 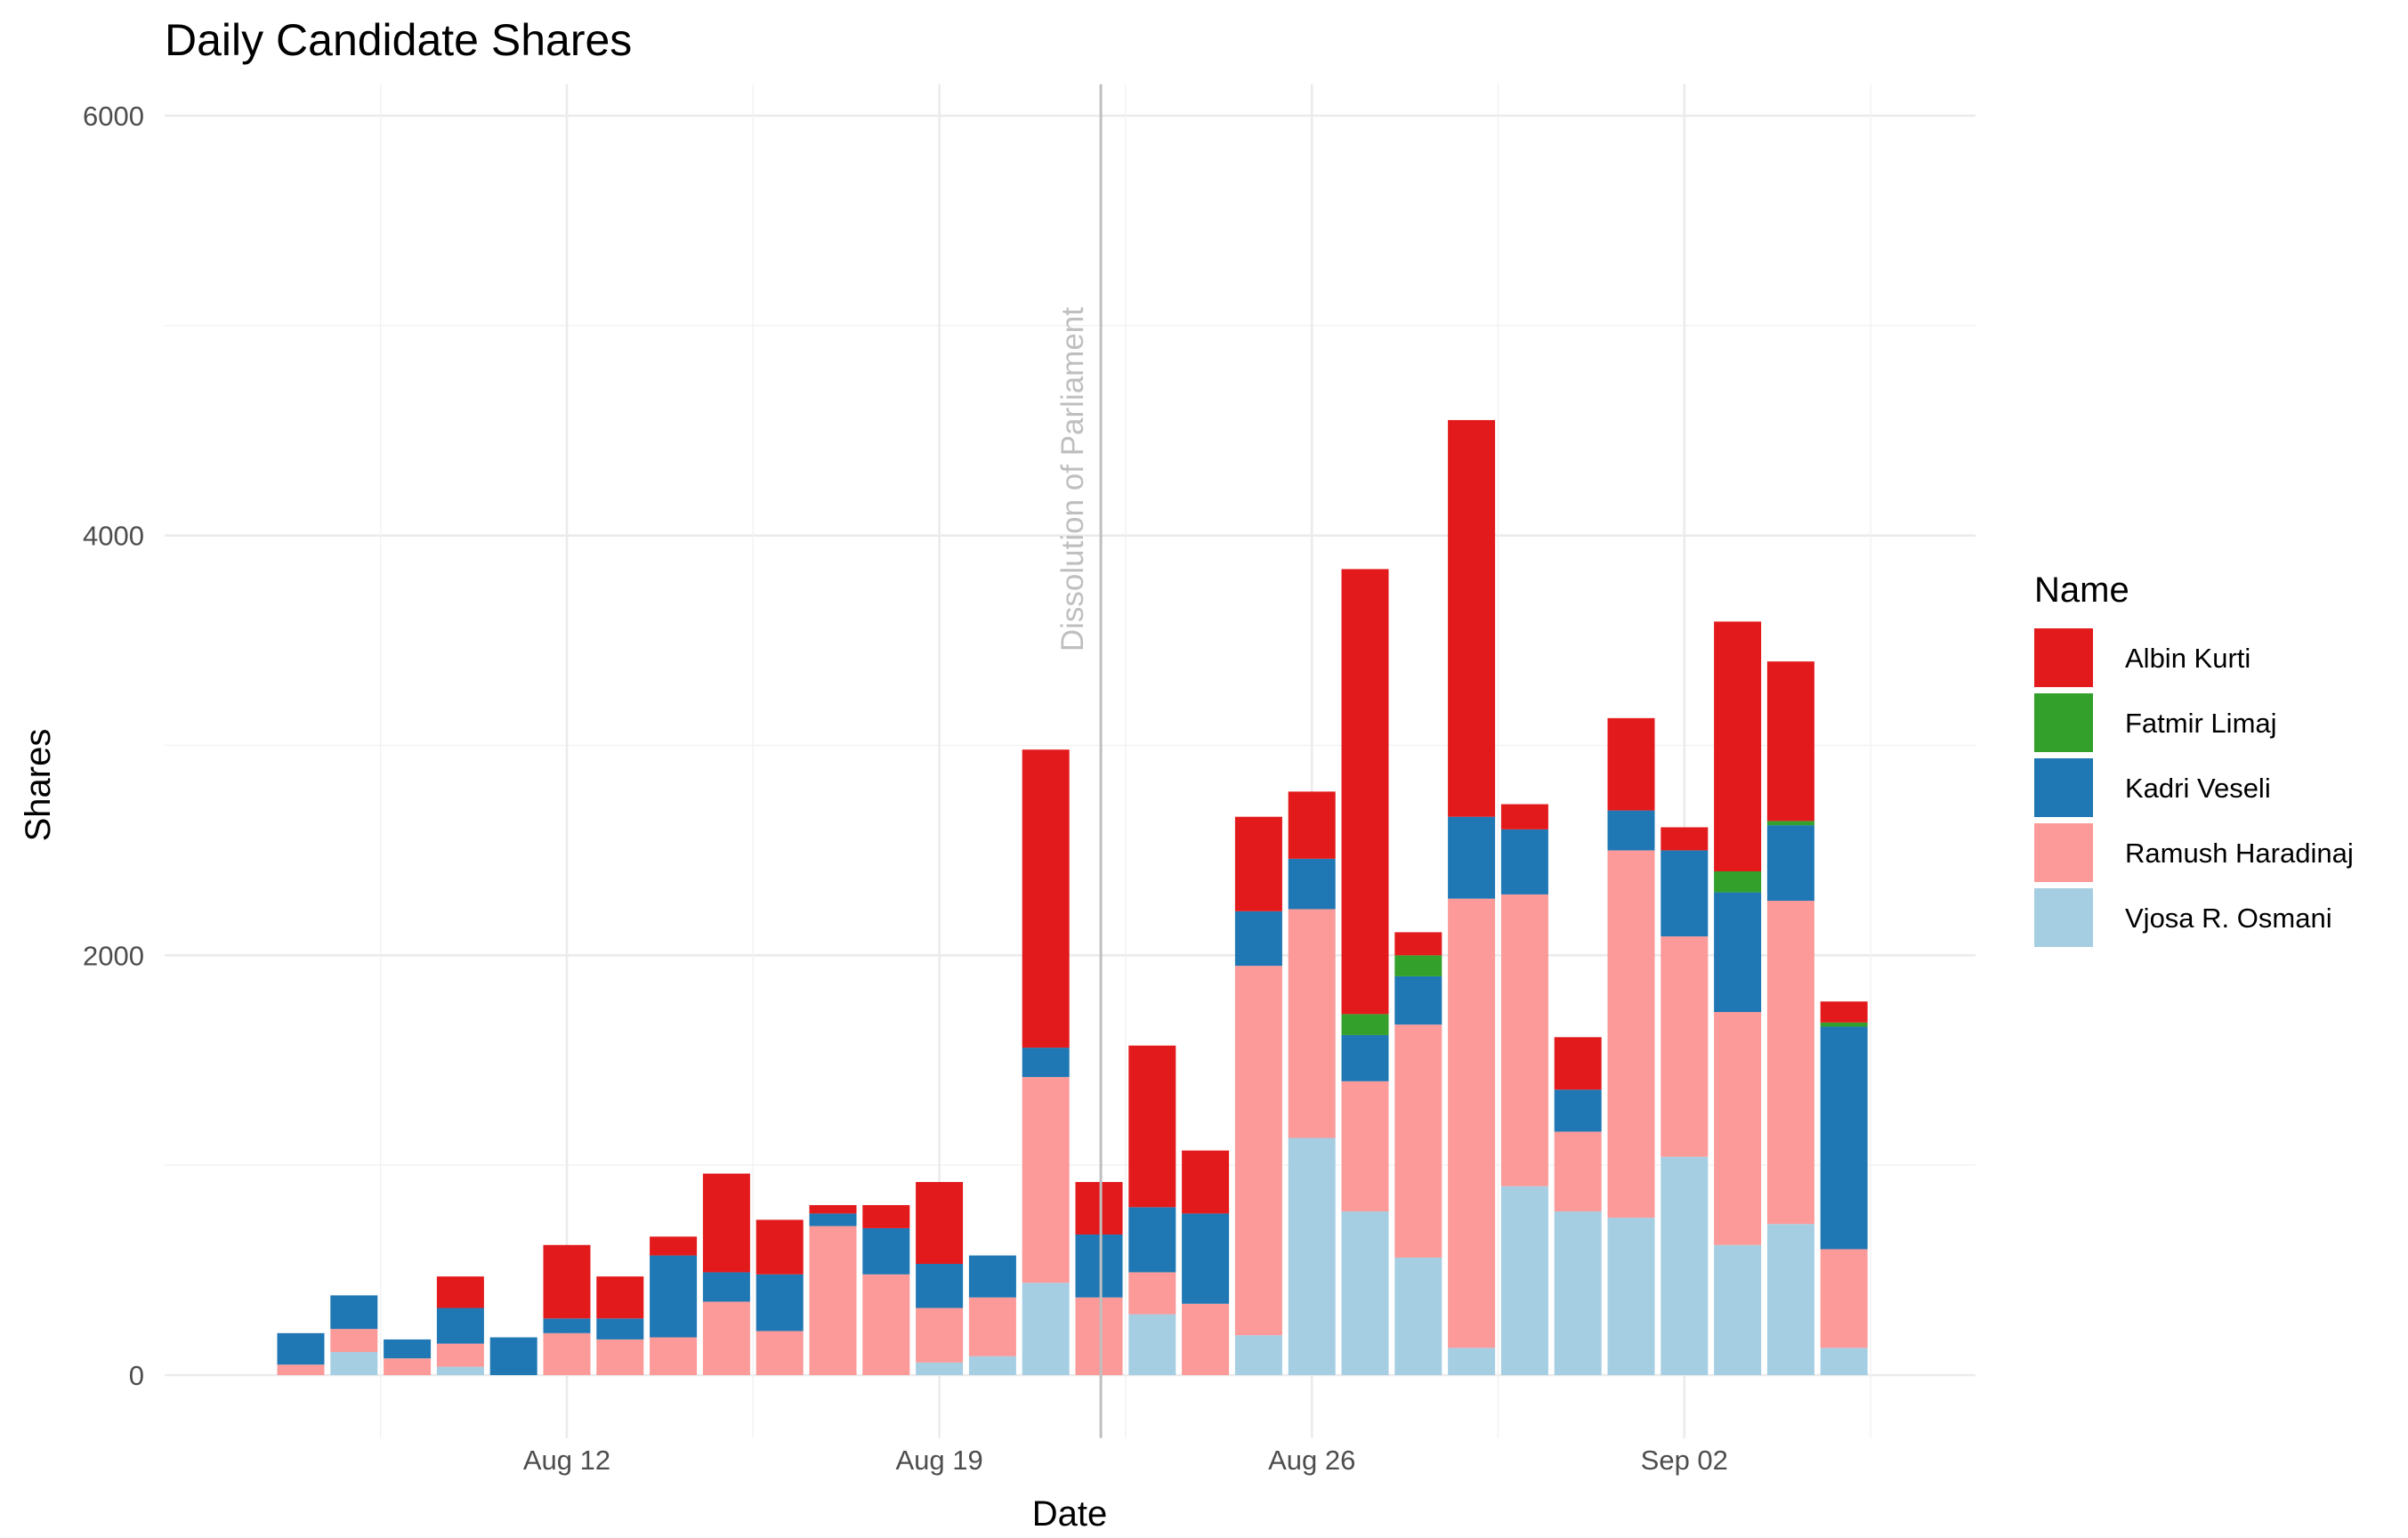 I want to click on x-axis-ticks: Aug 12 Aug 19 Aug 26 Sep 02, so click(x=1125, y=1460).